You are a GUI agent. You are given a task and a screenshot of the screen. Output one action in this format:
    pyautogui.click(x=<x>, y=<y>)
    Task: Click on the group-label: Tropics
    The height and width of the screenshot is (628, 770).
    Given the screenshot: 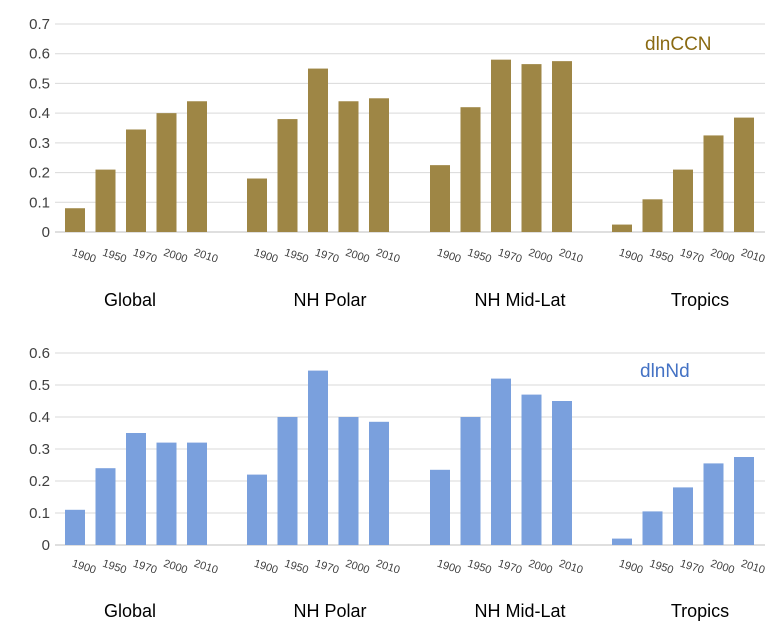 What is the action you would take?
    pyautogui.click(x=700, y=611)
    